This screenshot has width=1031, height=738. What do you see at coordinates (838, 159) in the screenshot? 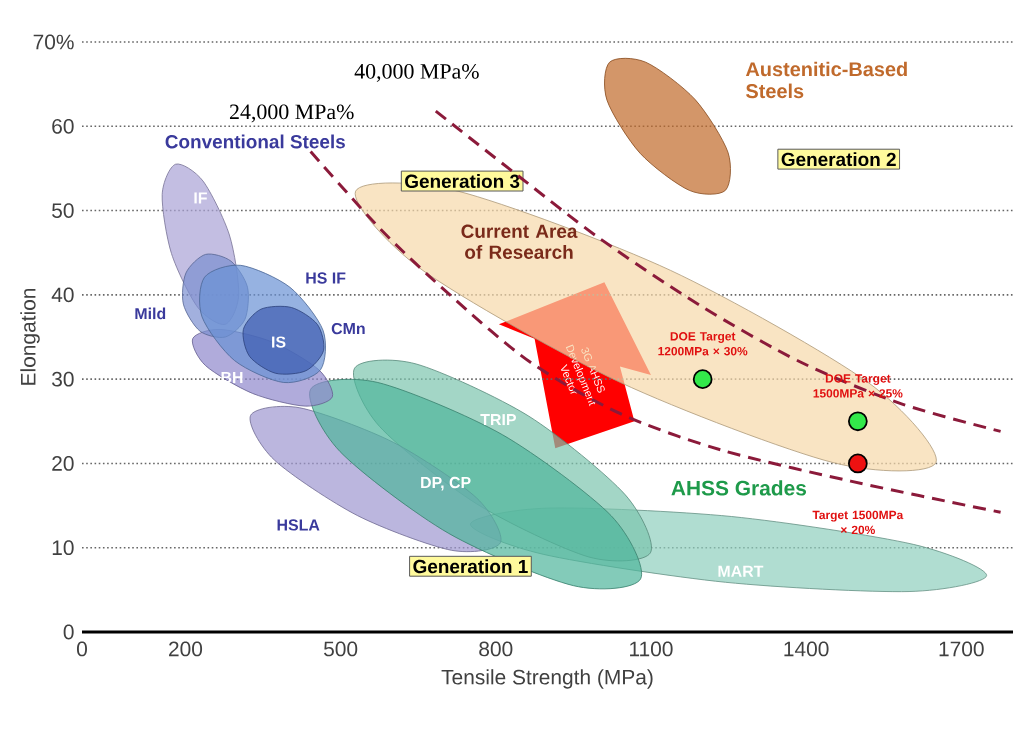
I see `annotation: Generation 2` at bounding box center [838, 159].